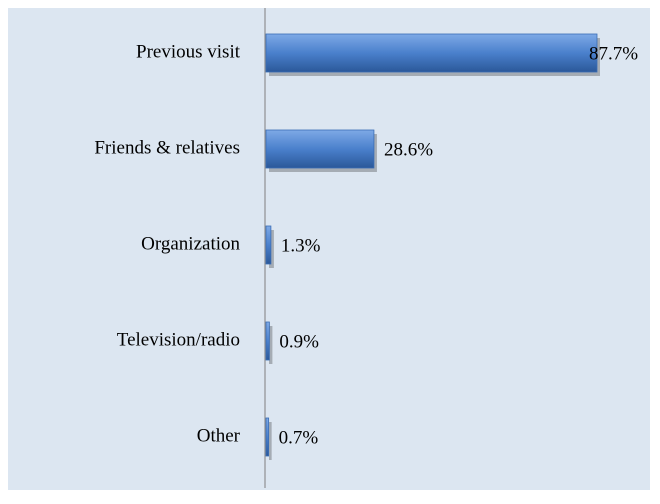  Describe the element at coordinates (299, 341) in the screenshot. I see `value-label: 0.9%` at that location.